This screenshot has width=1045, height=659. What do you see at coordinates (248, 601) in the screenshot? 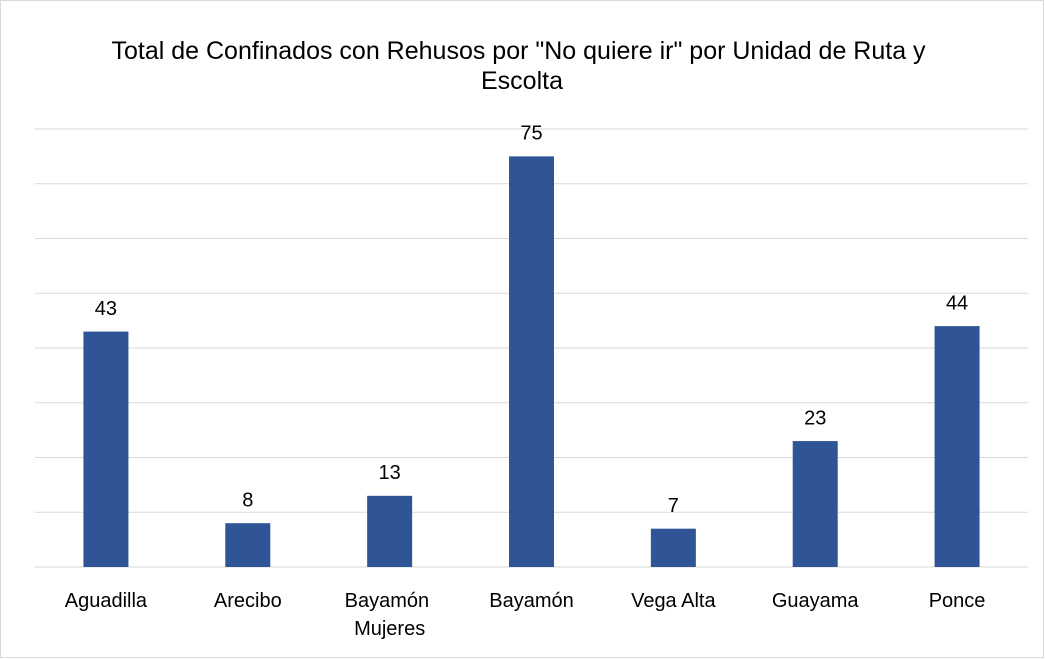
I see `x-tick-label: Arecibo` at bounding box center [248, 601].